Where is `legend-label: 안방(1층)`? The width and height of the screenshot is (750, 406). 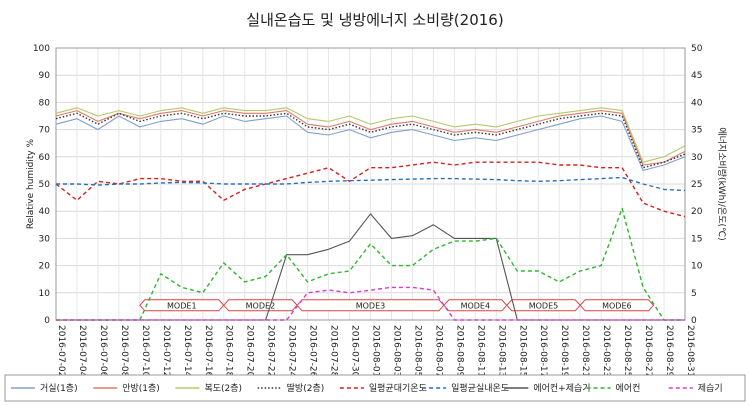 legend-label: 안방(1층) is located at coordinates (141, 388).